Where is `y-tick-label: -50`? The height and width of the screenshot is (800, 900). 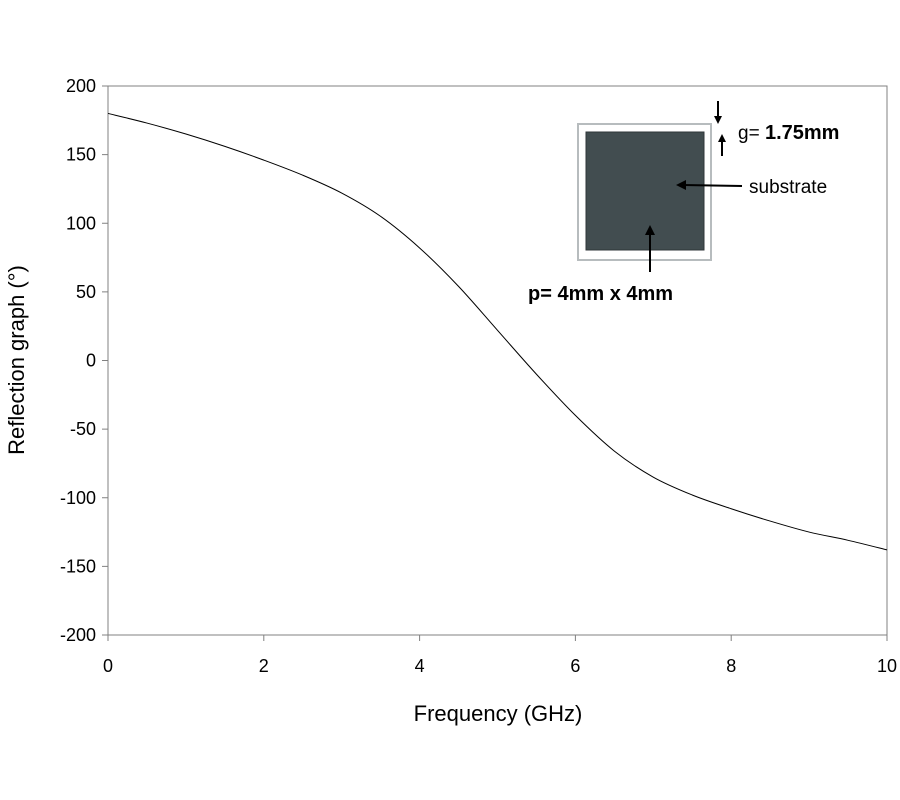 y-tick-label: -50 is located at coordinates (83, 429).